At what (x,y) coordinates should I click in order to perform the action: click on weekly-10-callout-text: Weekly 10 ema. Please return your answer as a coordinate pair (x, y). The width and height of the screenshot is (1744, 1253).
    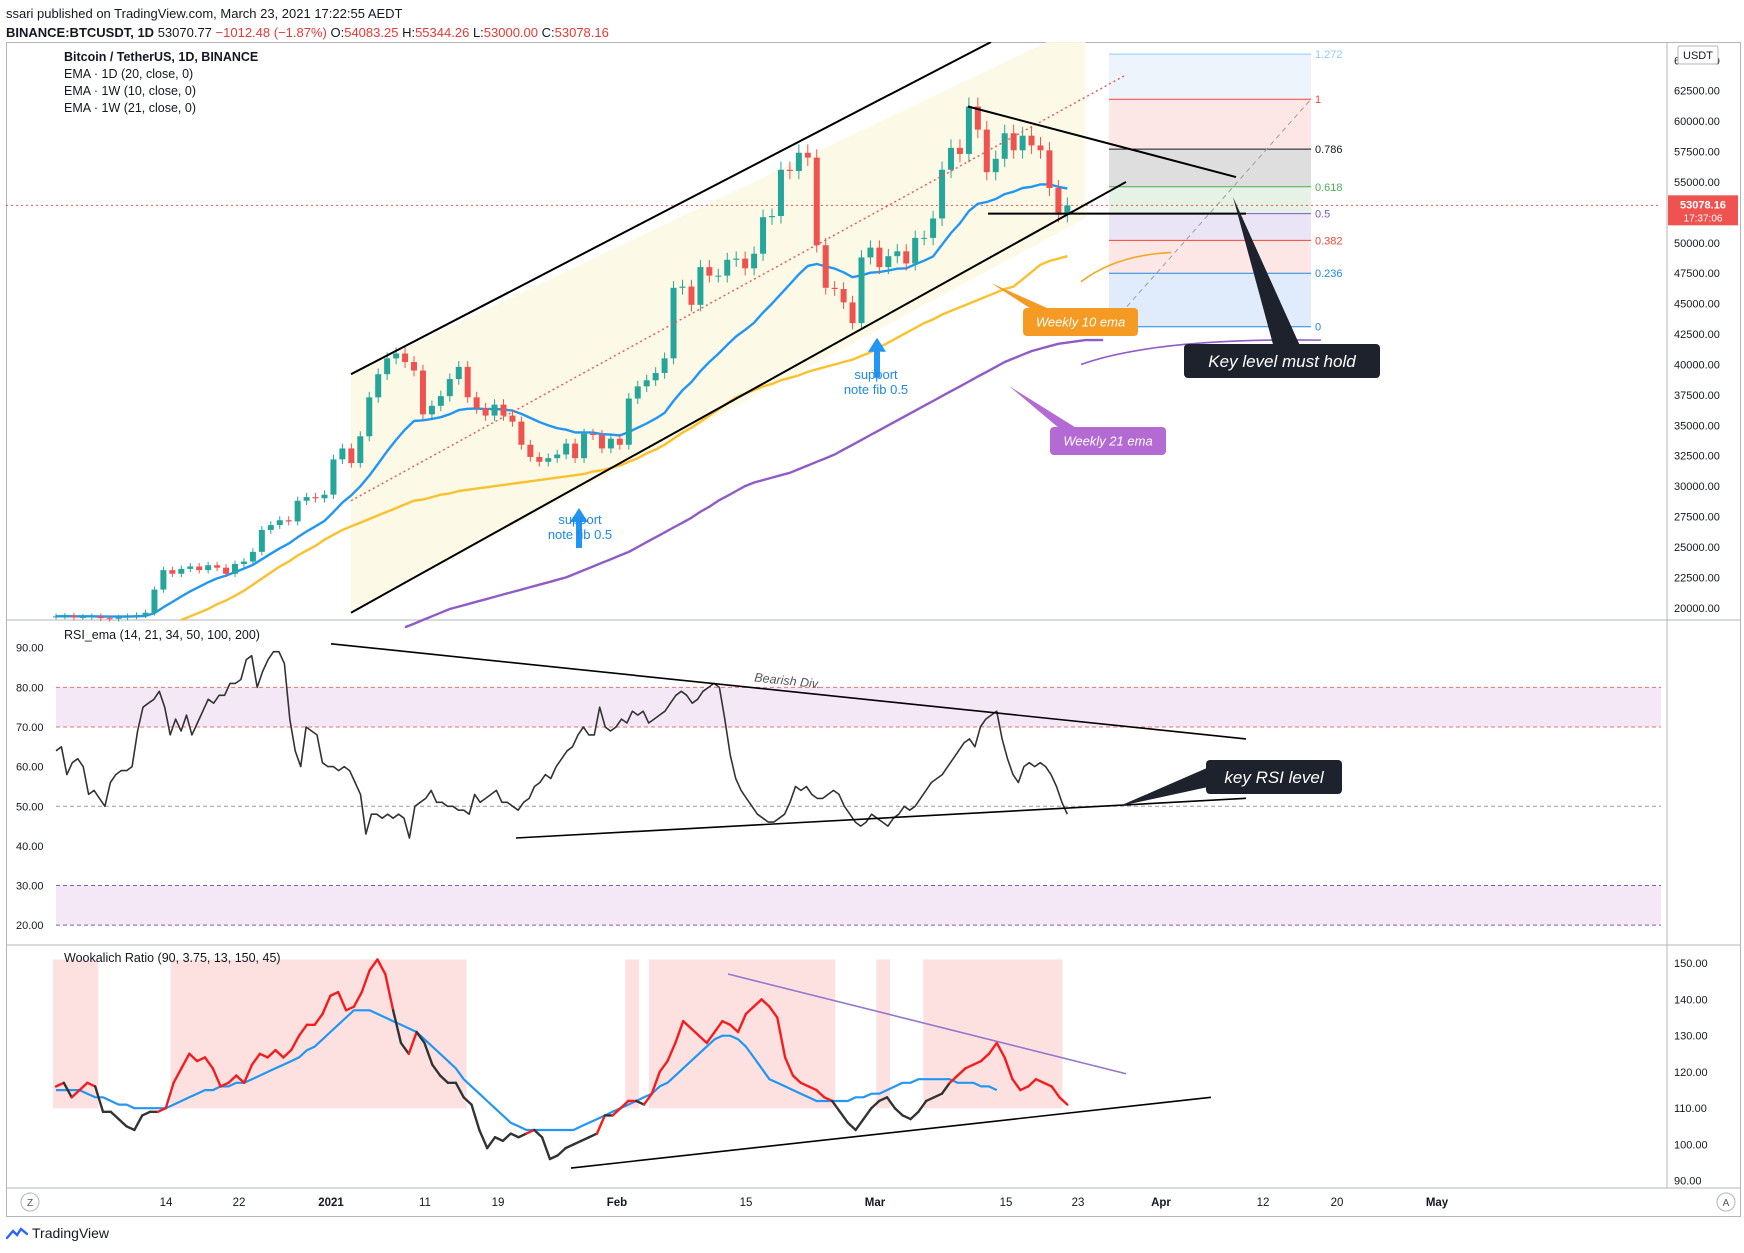
    Looking at the image, I should click on (1080, 322).